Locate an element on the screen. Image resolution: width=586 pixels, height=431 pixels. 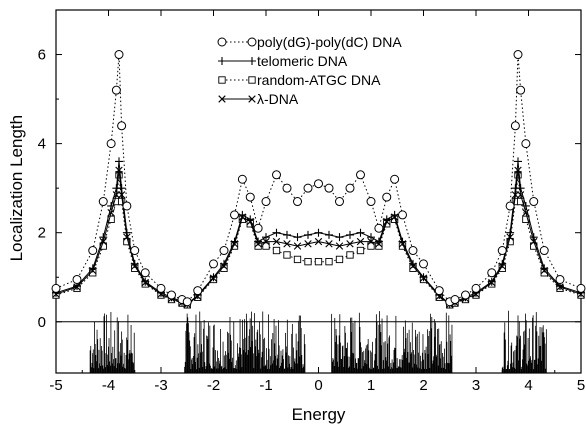
x-tick-label: -1 is located at coordinates (265, 385).